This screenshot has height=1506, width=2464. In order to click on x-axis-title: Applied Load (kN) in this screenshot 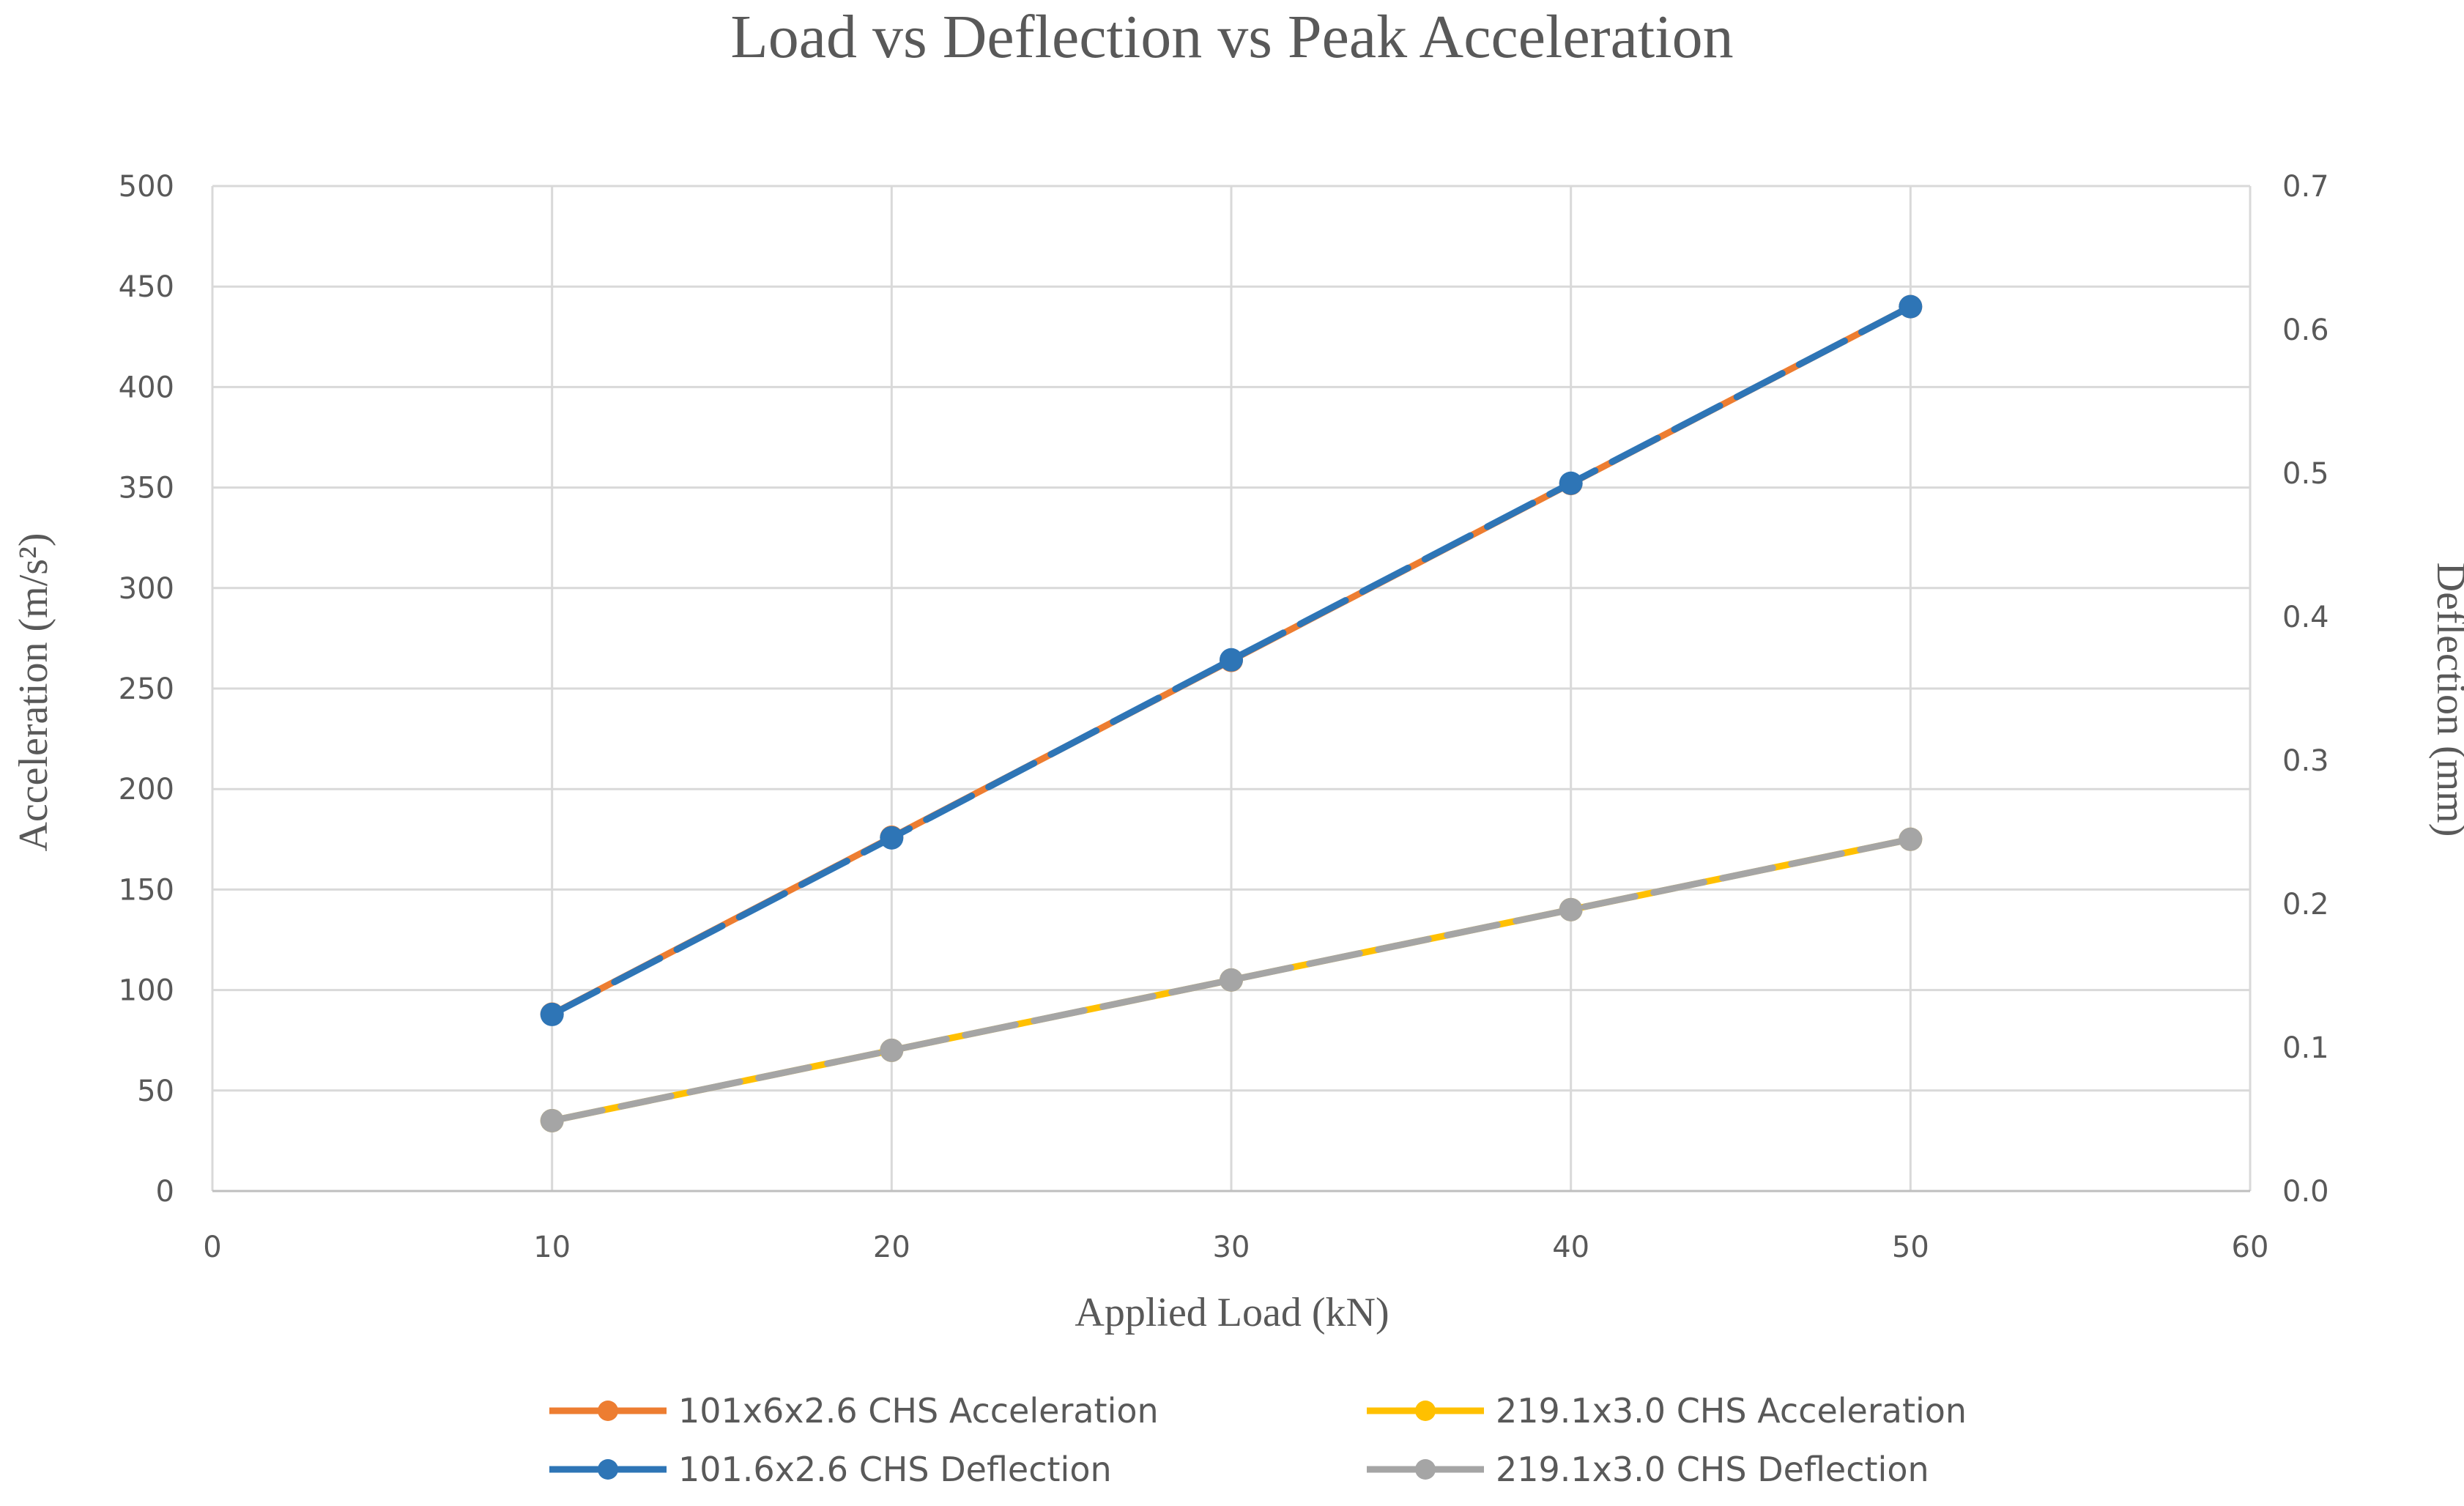, I will do `click(1232, 1312)`.